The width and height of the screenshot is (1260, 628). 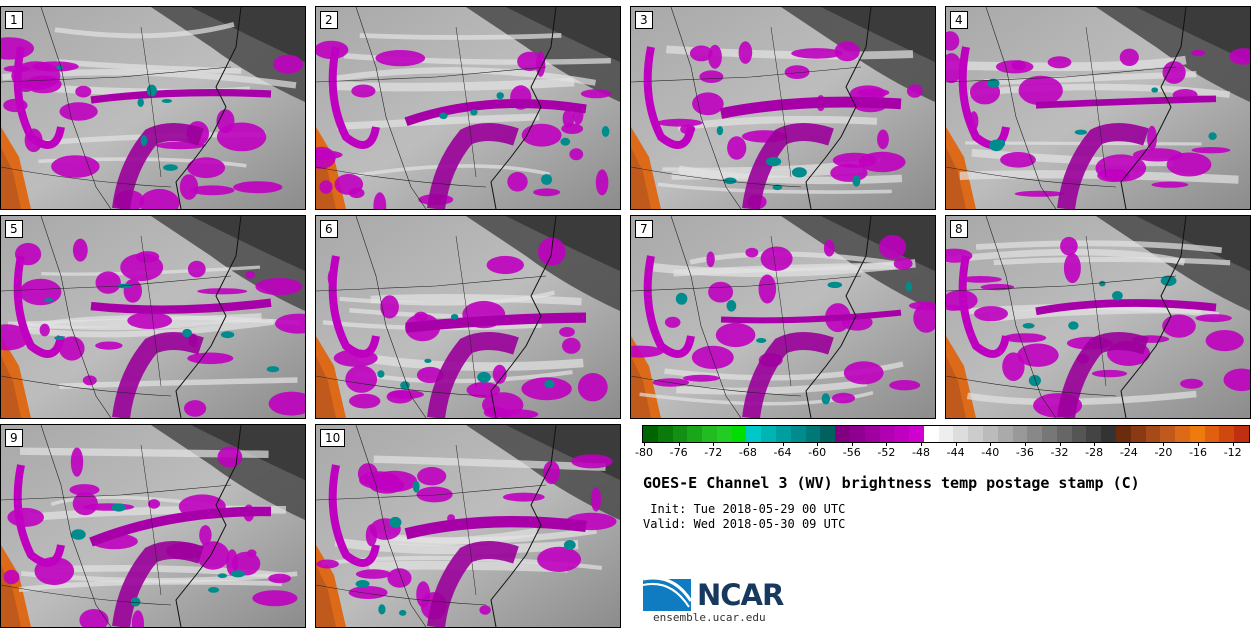 I want to click on colorbar-tick-label: -64, so click(x=782, y=452).